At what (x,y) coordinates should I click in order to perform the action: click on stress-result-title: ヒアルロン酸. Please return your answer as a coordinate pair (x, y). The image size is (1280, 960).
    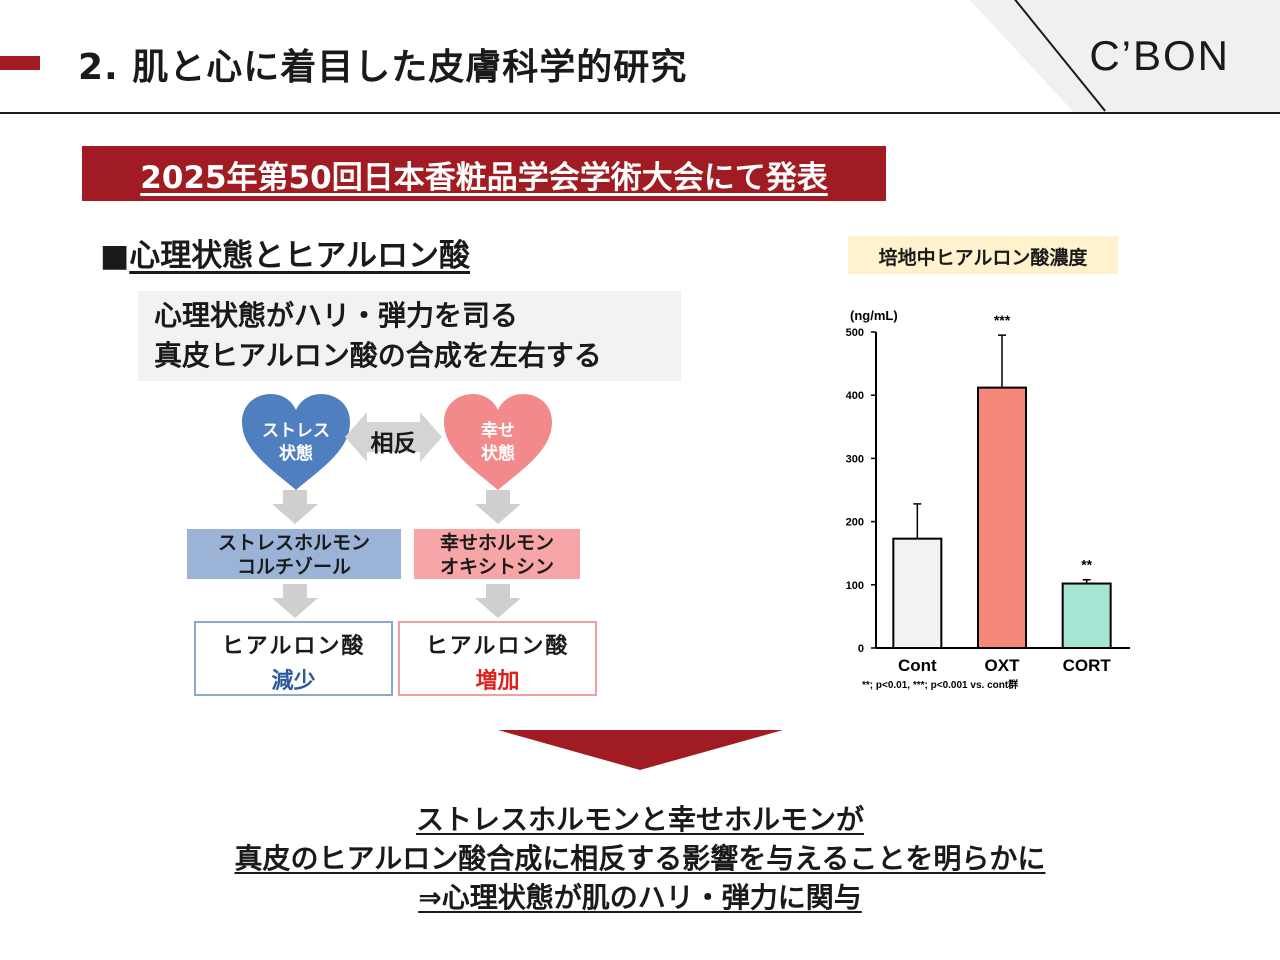
    Looking at the image, I should click on (293, 646).